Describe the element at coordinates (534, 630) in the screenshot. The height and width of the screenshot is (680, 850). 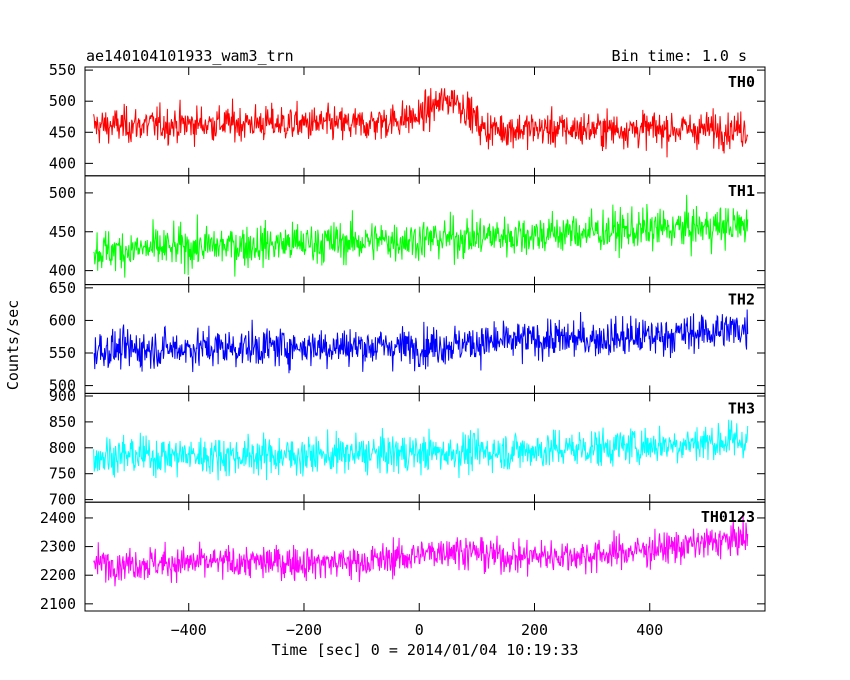
I see `x-tick-label: 200` at that location.